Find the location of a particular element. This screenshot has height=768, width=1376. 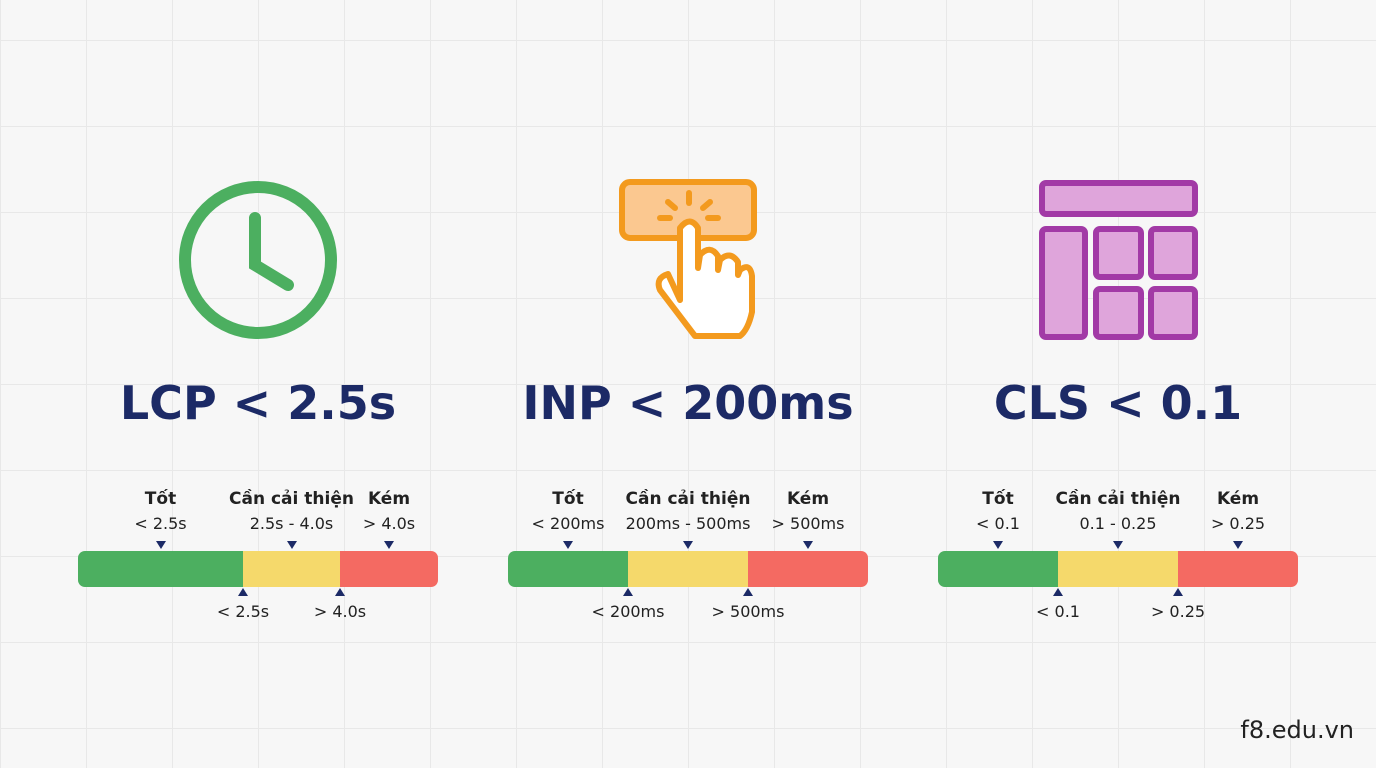

clock-icon is located at coordinates (258, 260).